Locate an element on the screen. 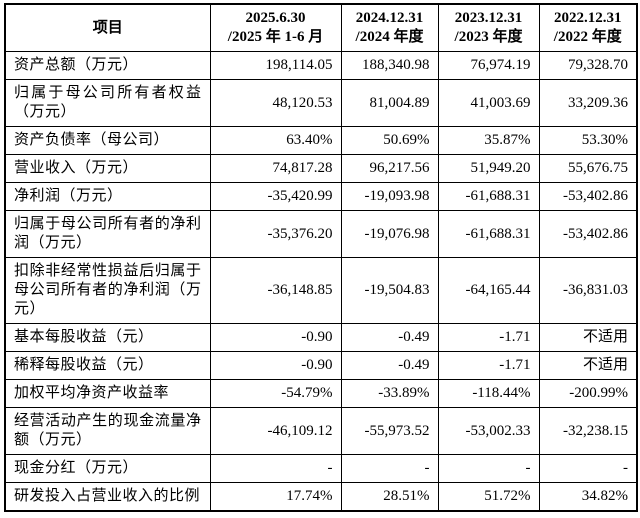 Image resolution: width=640 pixels, height=518 pixels. value-cell-2024: 50.69% is located at coordinates (389, 140).